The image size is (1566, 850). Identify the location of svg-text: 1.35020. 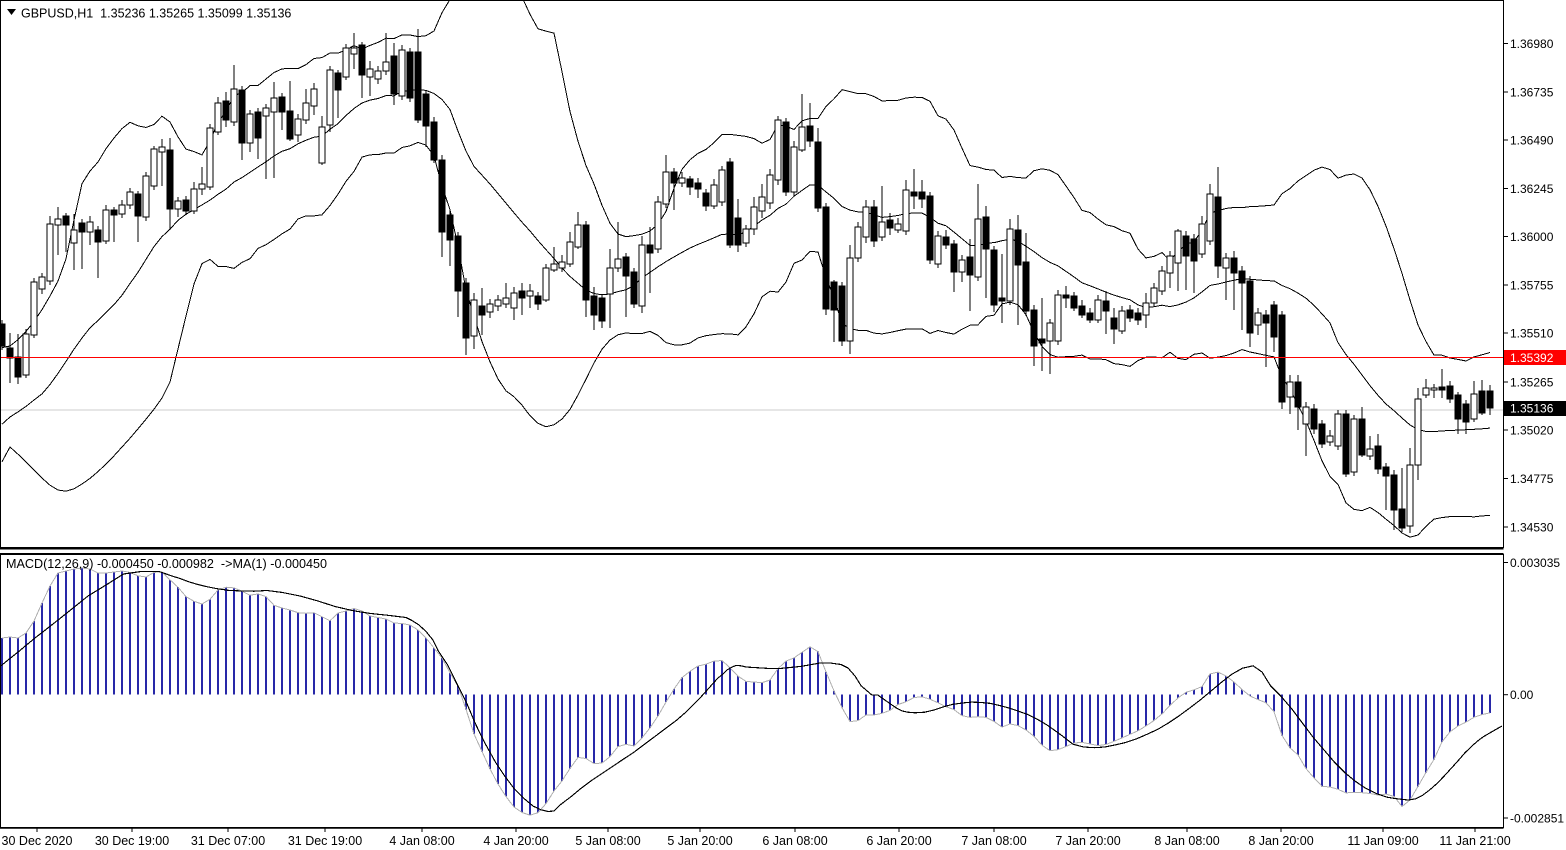
(1532, 431).